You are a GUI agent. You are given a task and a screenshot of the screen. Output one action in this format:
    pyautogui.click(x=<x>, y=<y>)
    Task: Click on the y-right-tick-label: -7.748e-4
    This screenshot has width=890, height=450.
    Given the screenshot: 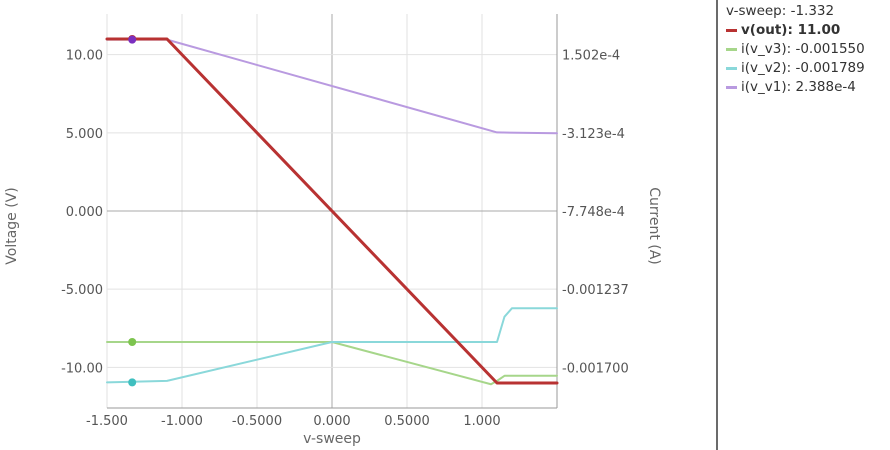 What is the action you would take?
    pyautogui.click(x=593, y=212)
    